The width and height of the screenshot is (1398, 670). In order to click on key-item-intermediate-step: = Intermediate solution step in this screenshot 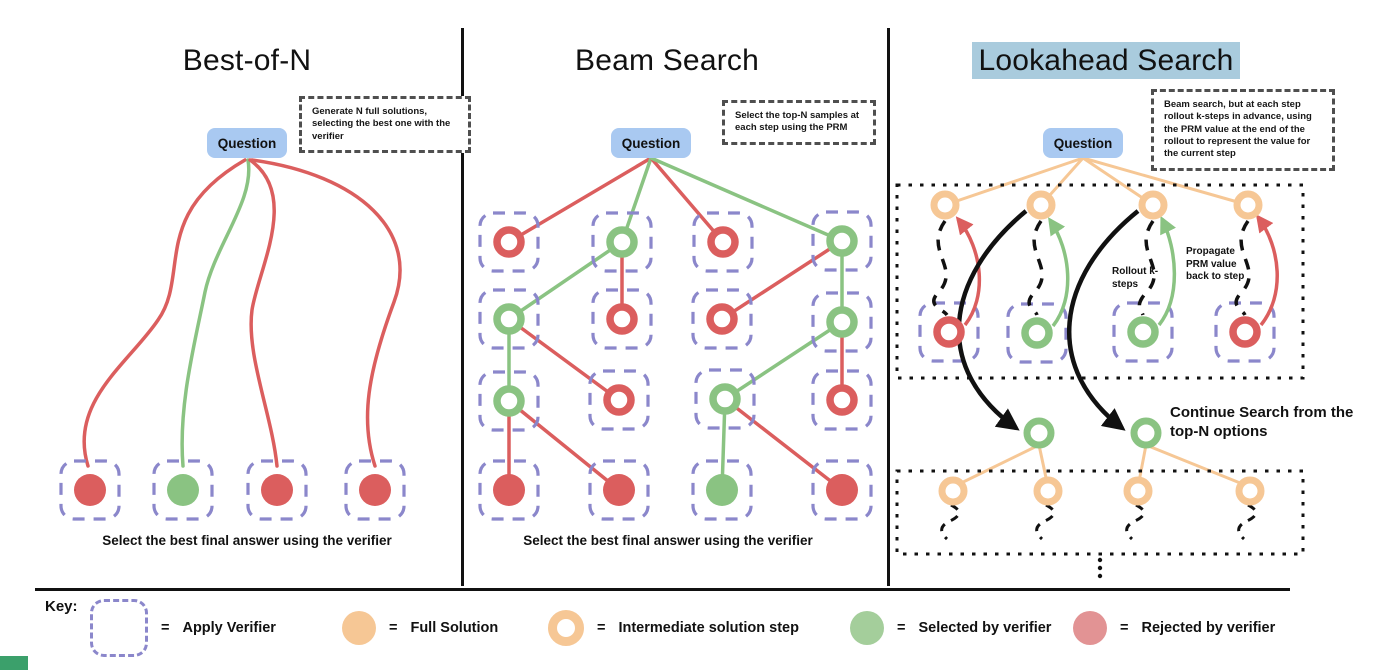, I will do `click(673, 628)`.